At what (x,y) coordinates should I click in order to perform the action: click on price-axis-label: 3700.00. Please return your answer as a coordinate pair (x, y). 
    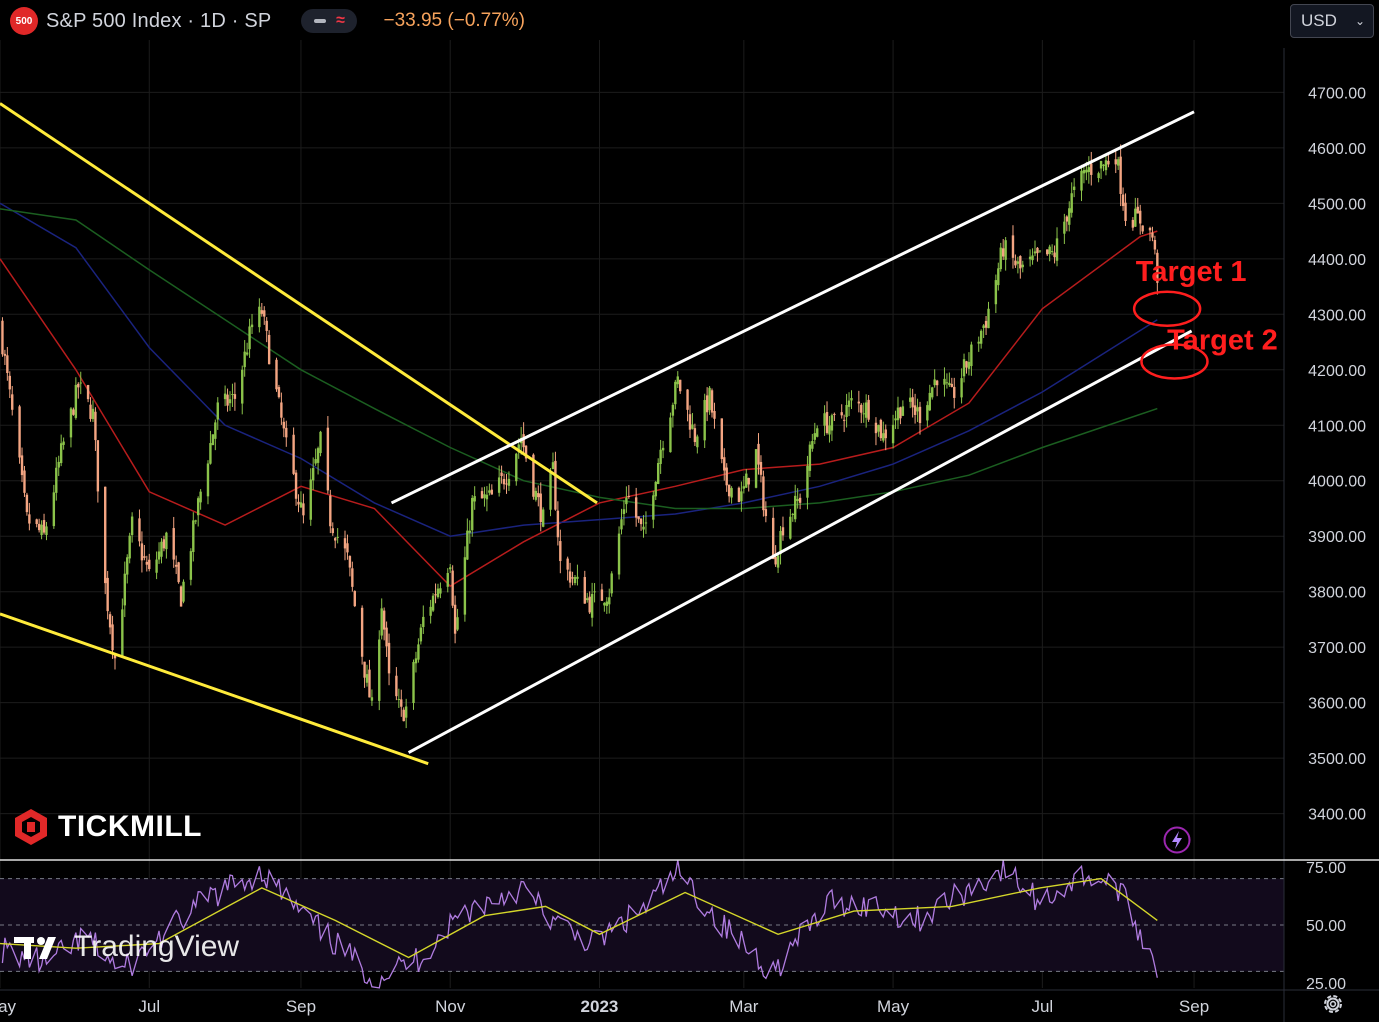
    Looking at the image, I should click on (1337, 648).